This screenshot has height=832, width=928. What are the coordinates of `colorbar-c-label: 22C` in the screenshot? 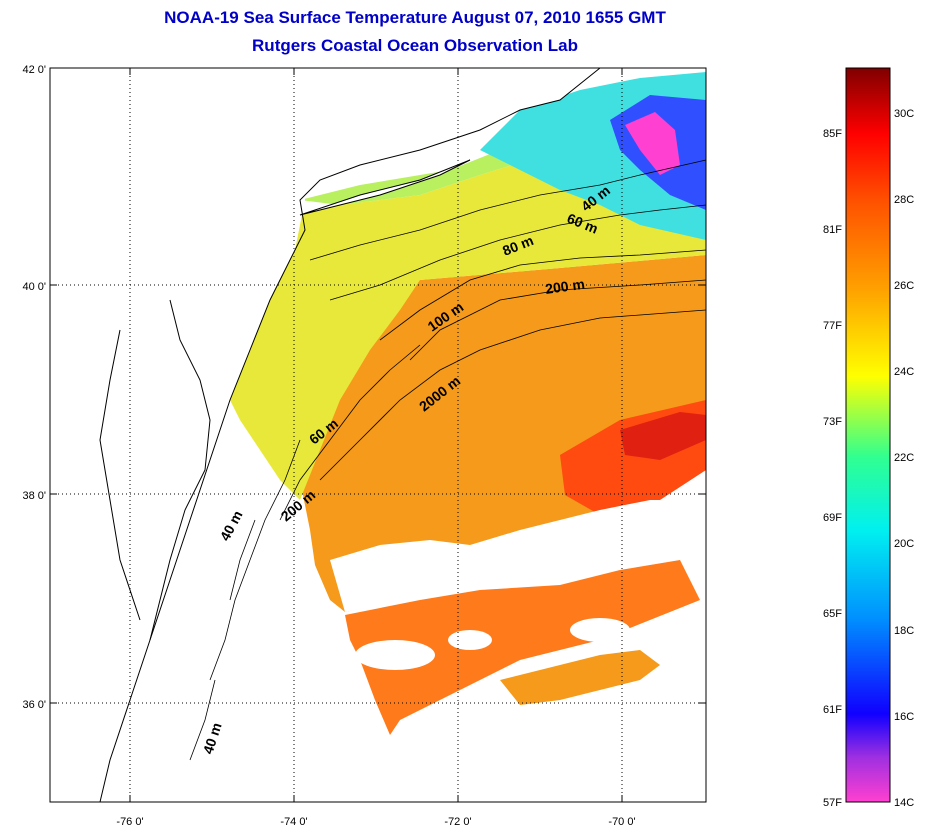 It's located at (904, 458).